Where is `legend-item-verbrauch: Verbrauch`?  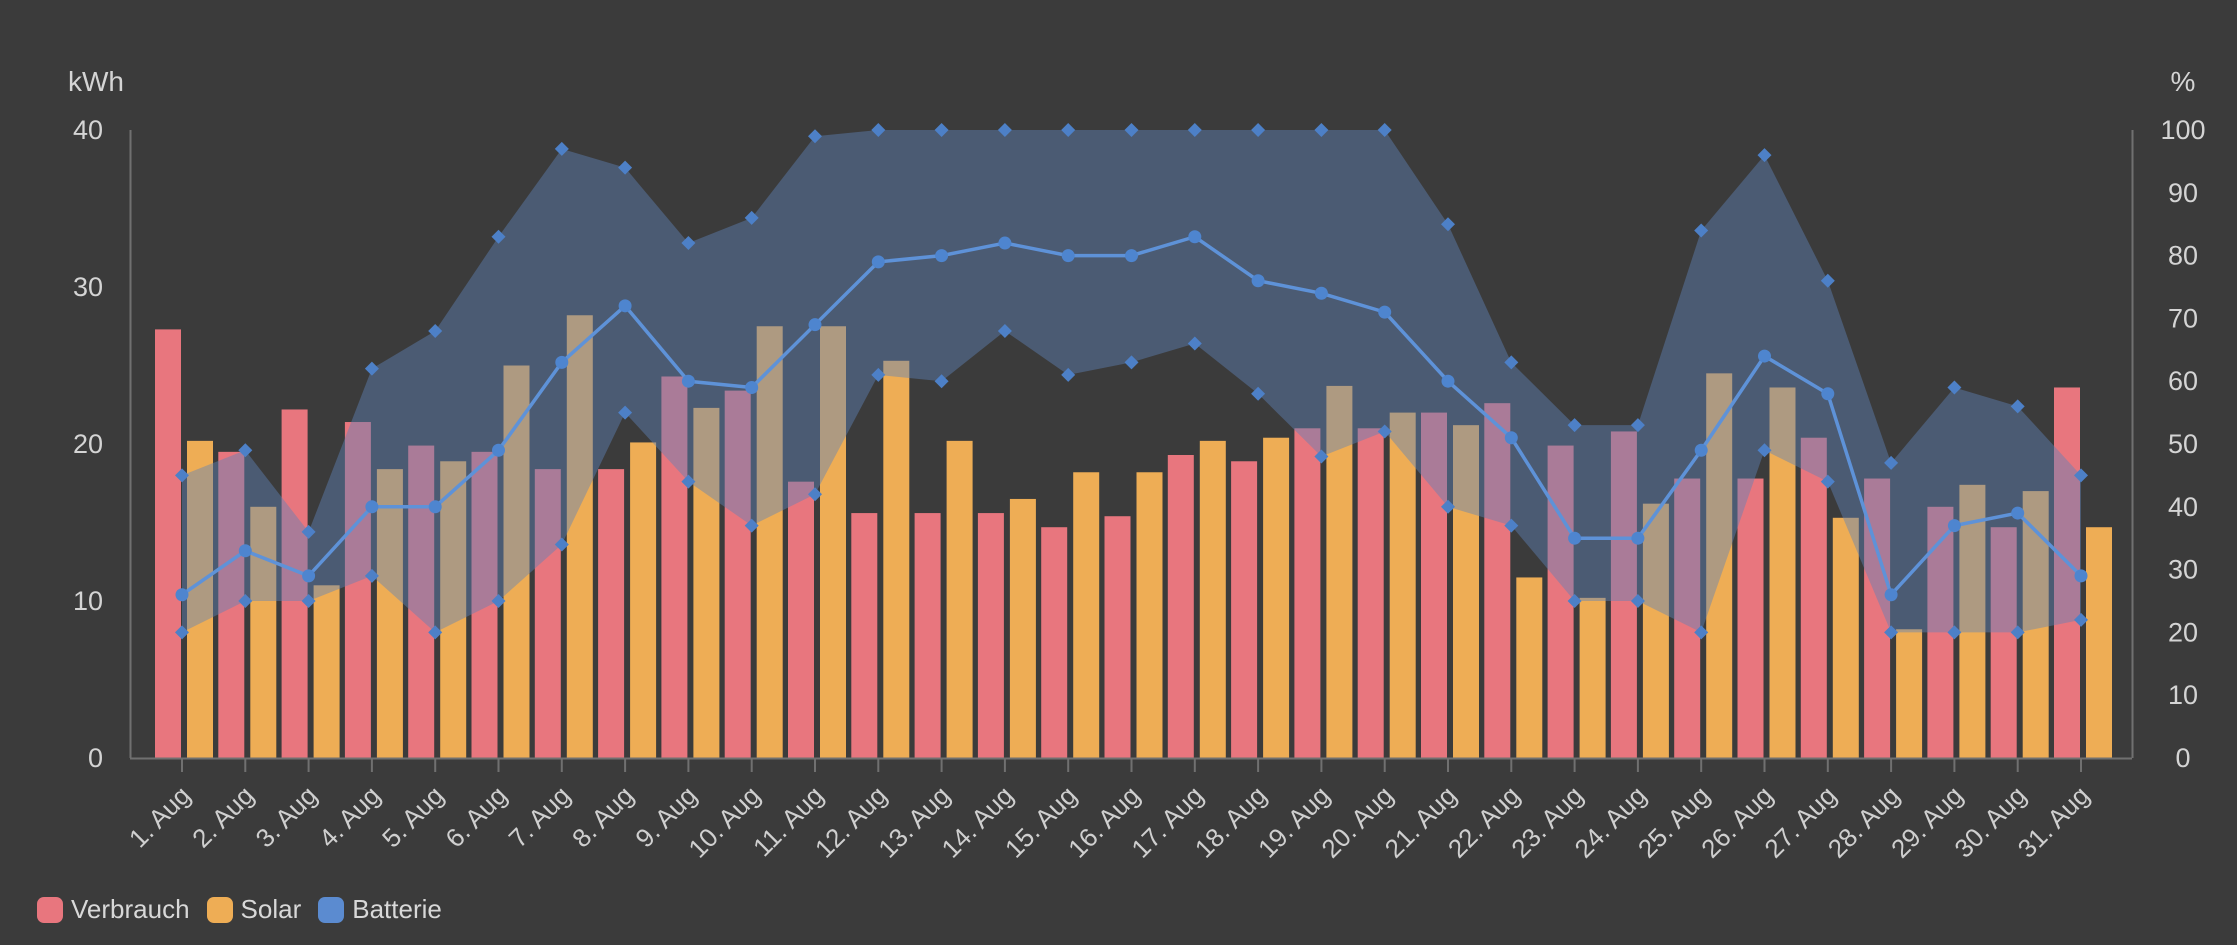
legend-item-verbrauch: Verbrauch is located at coordinates (113, 909).